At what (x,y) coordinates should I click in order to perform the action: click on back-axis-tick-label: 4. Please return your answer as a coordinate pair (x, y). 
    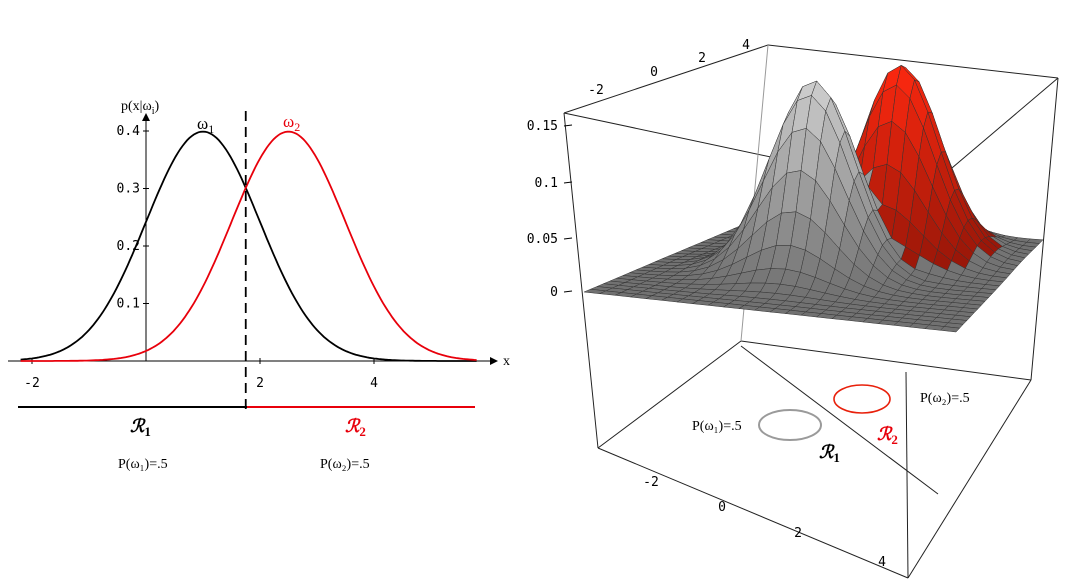
    Looking at the image, I should click on (746, 45).